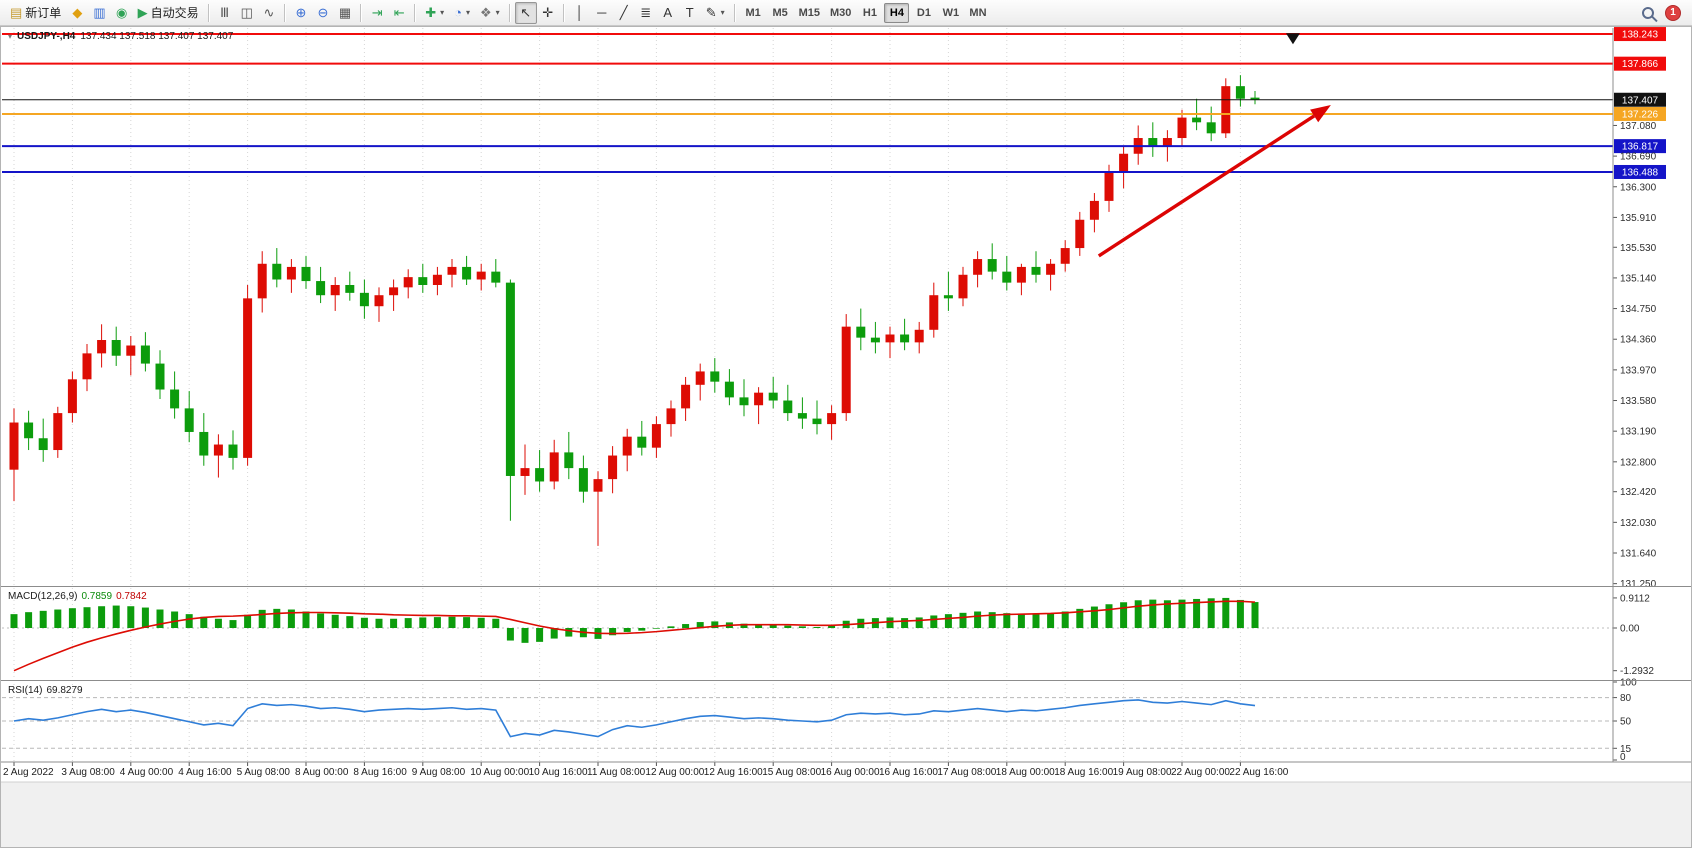 The width and height of the screenshot is (1692, 848). Describe the element at coordinates (1206, 186) in the screenshot. I see `trend-arrow-line` at that location.